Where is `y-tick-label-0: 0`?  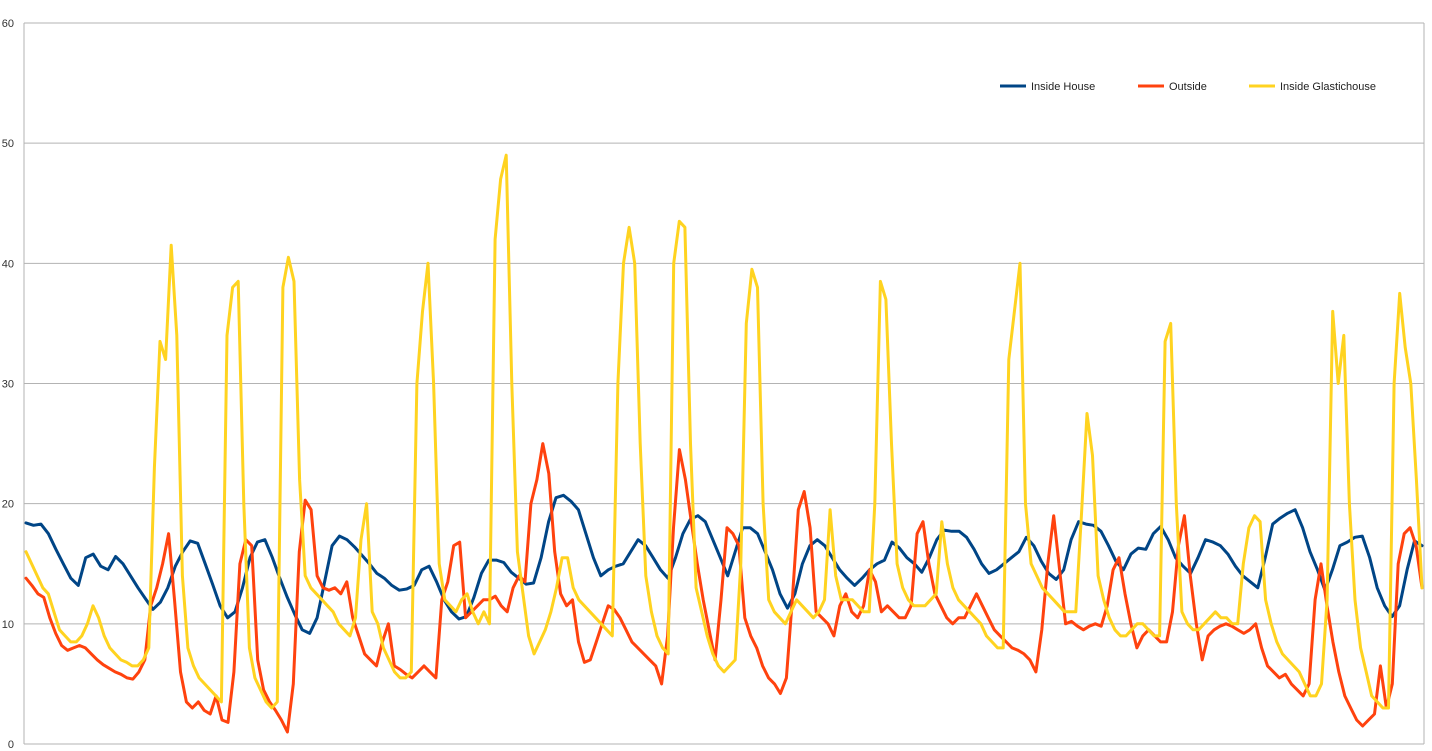
y-tick-label-0: 0 is located at coordinates (11, 745).